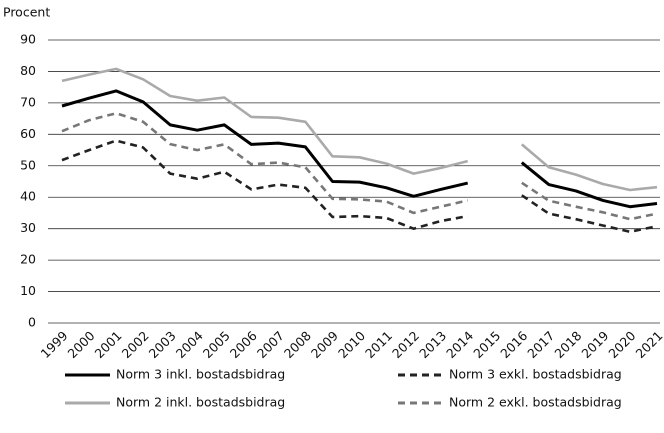 The height and width of the screenshot is (433, 664). Describe the element at coordinates (270, 344) in the screenshot. I see `x-tick-label: 2007` at that location.